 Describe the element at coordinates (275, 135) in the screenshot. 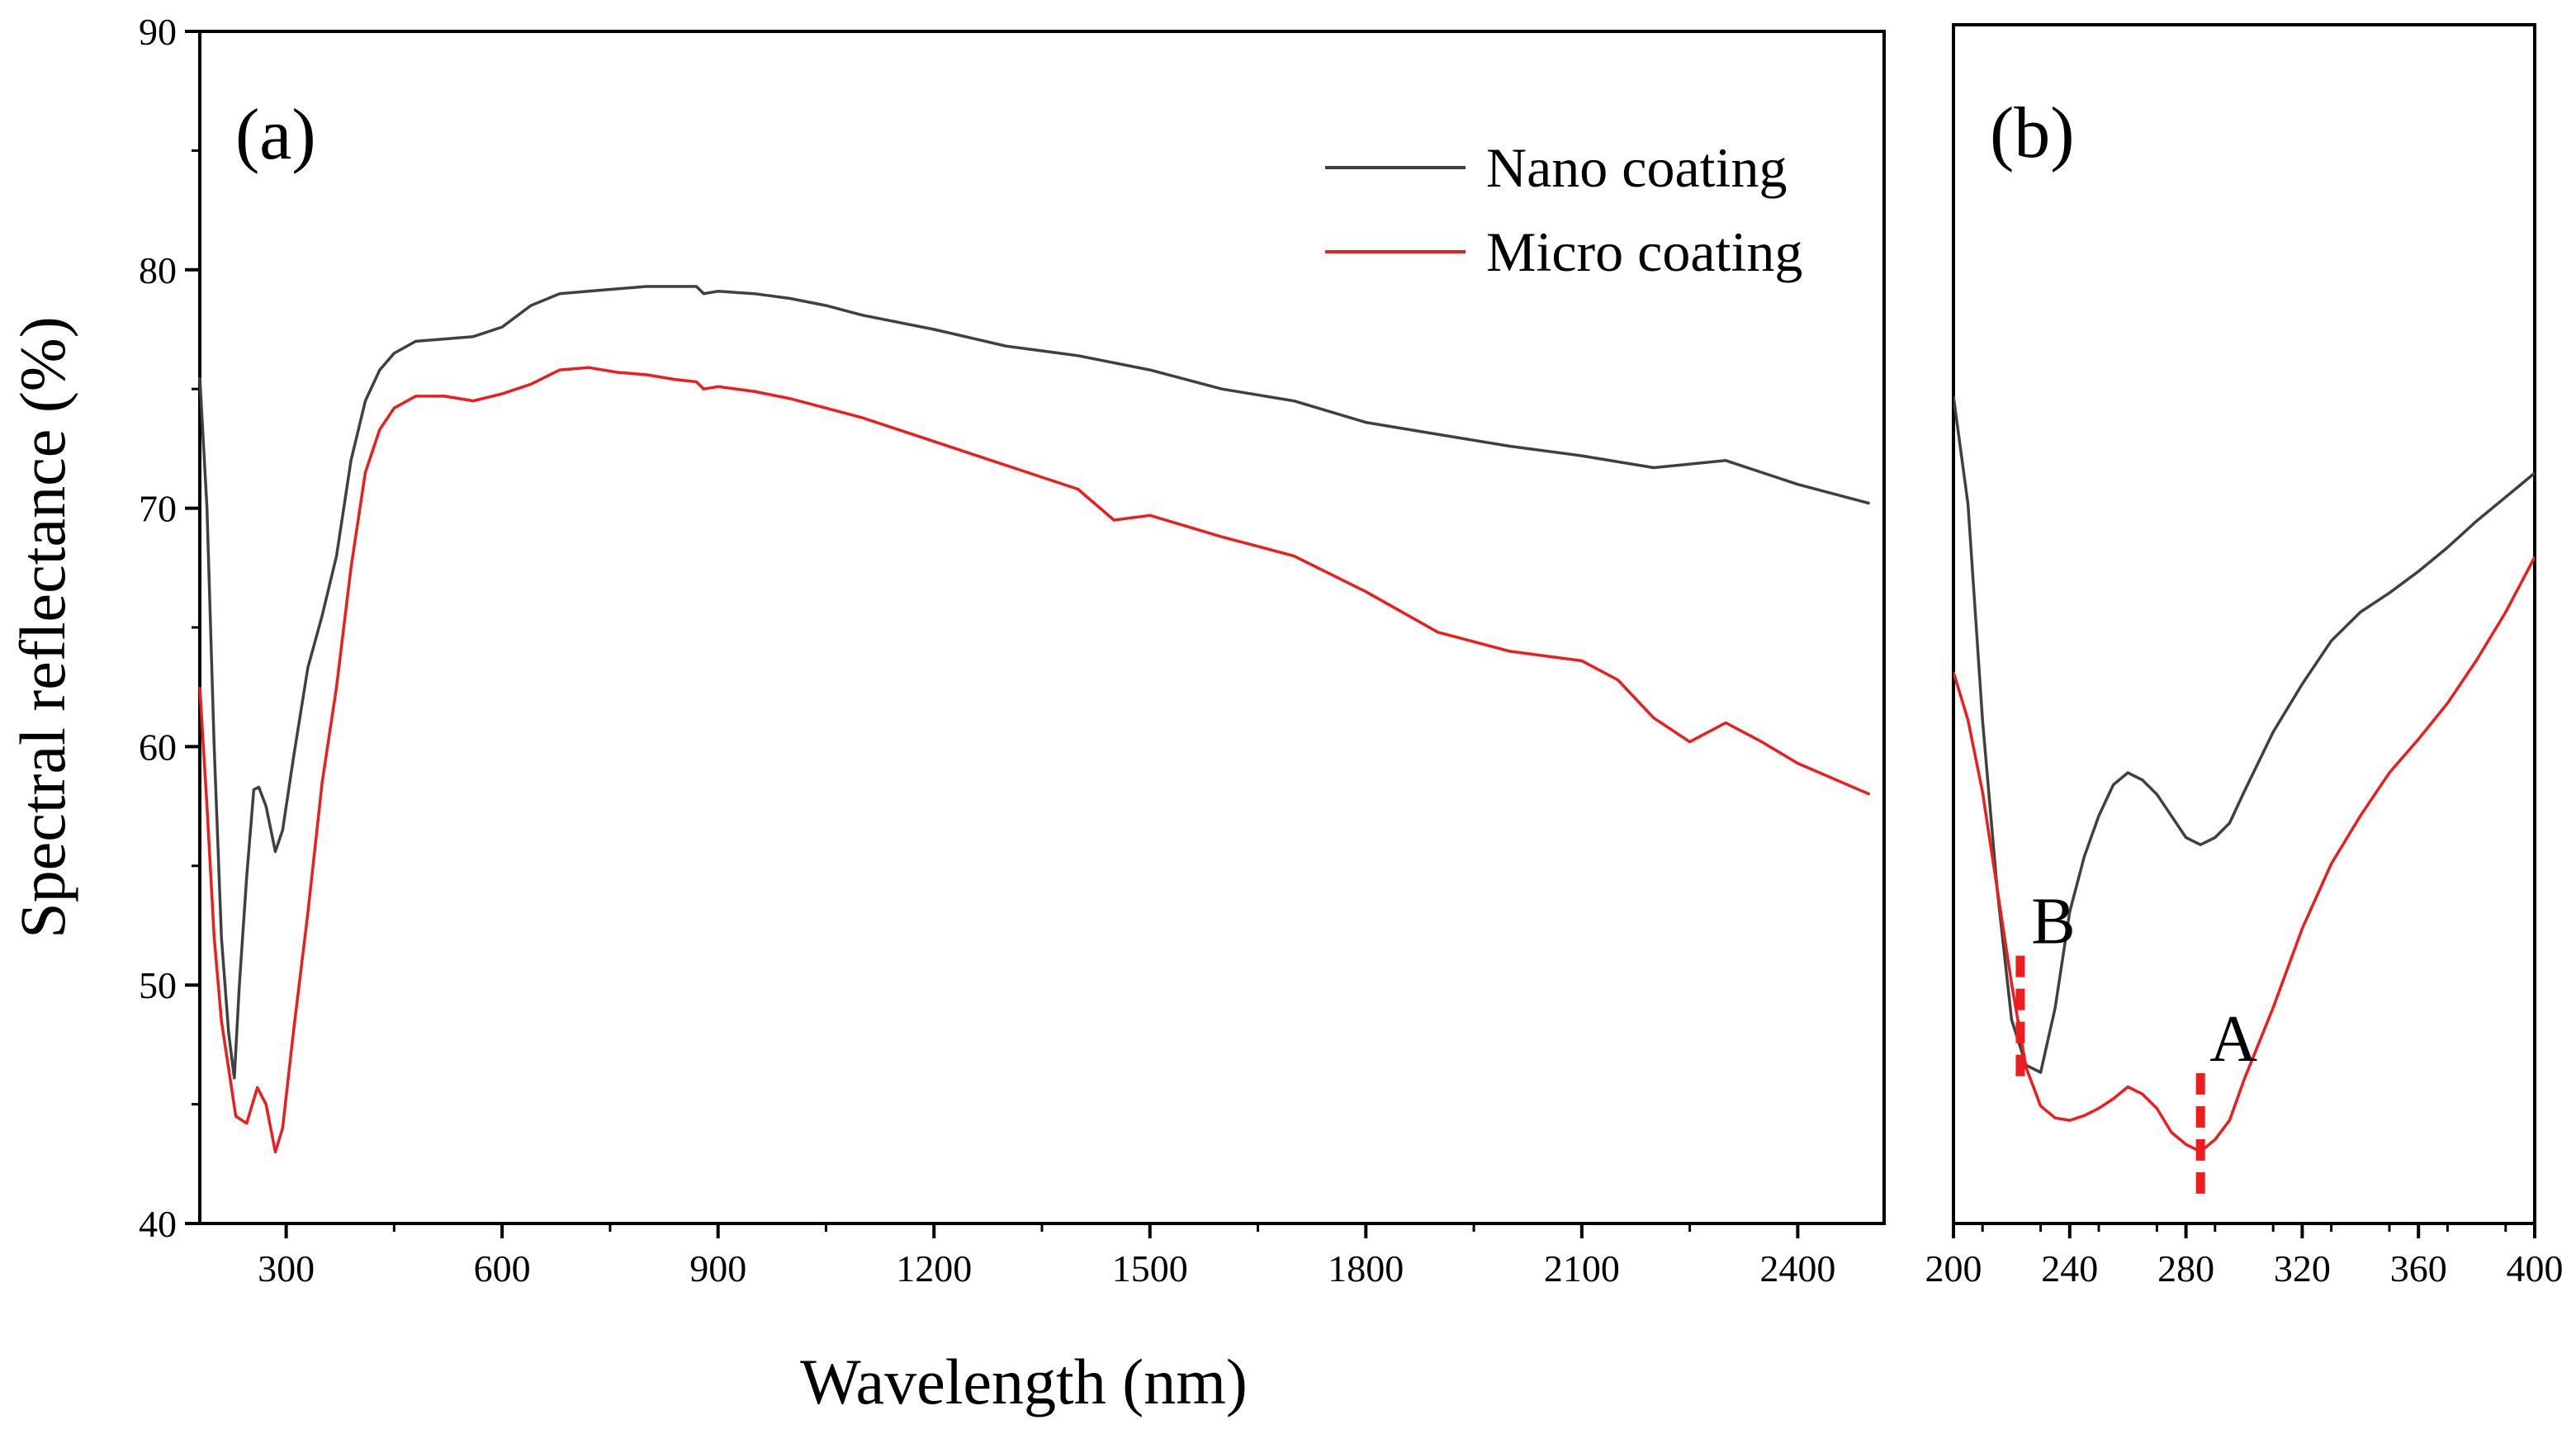

I see `panel-a-label: (a)` at that location.